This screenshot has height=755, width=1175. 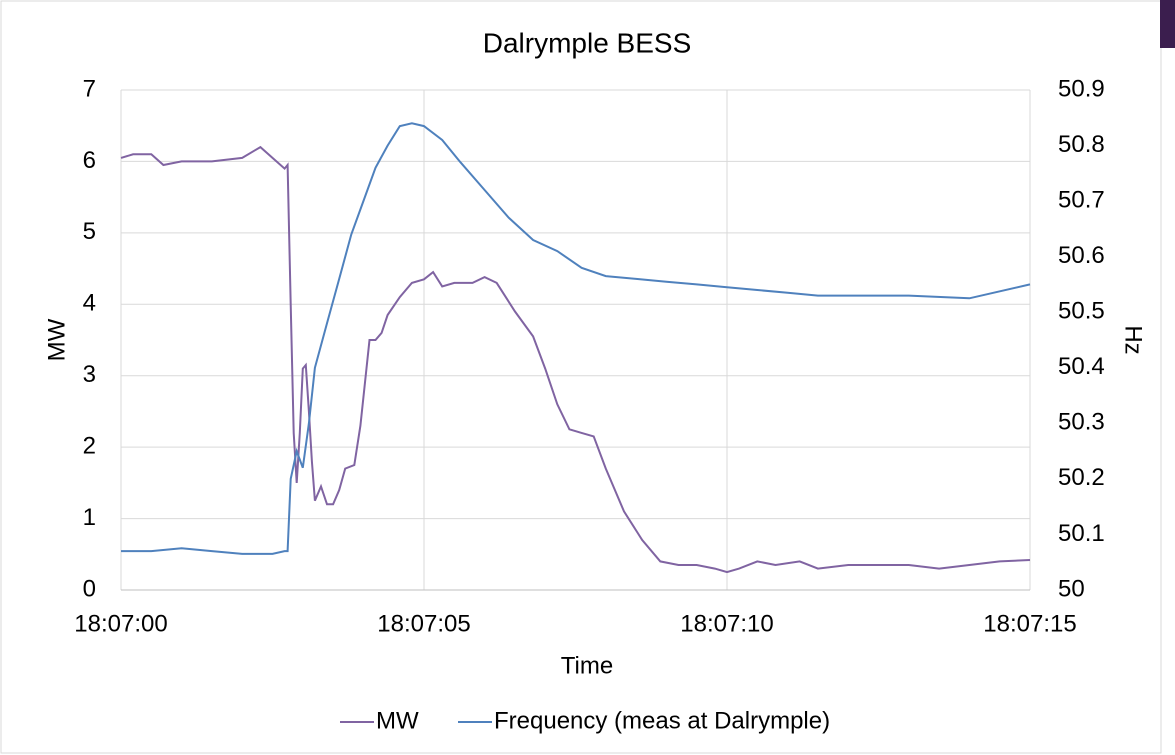 What do you see at coordinates (397, 720) in the screenshot?
I see `legend-label: MW` at bounding box center [397, 720].